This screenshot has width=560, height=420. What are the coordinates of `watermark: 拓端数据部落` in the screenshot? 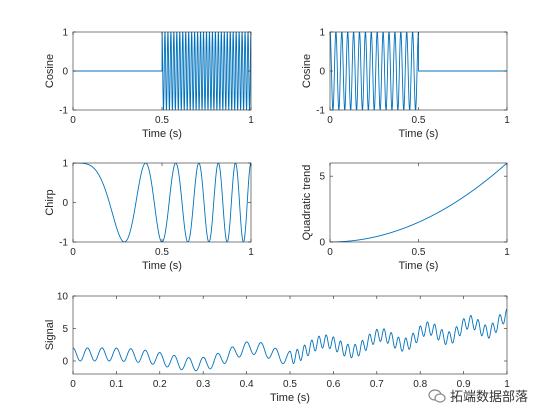 It's located at (478, 395).